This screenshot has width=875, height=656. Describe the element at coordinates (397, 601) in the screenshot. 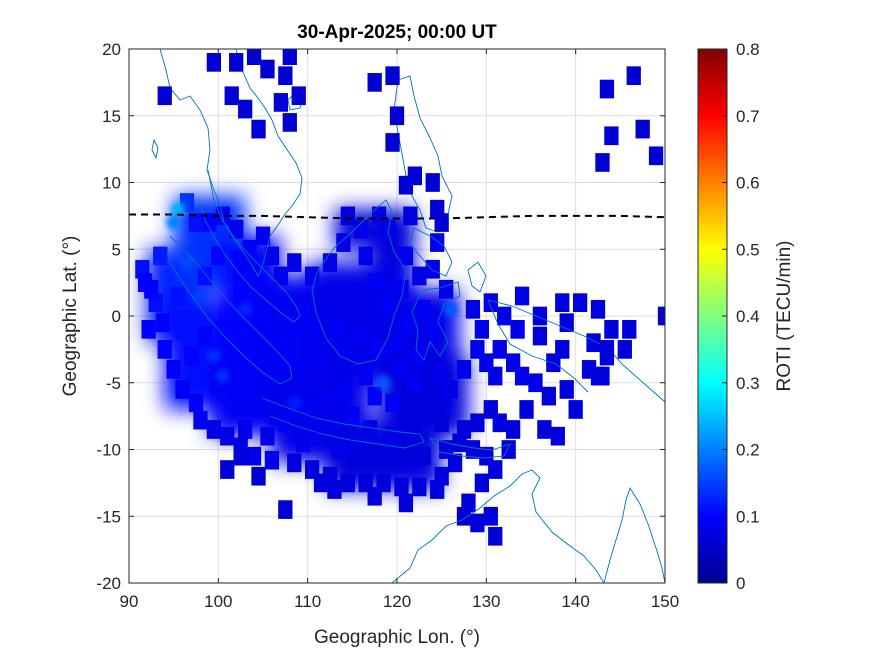

I see `x-tick-label: 120` at that location.